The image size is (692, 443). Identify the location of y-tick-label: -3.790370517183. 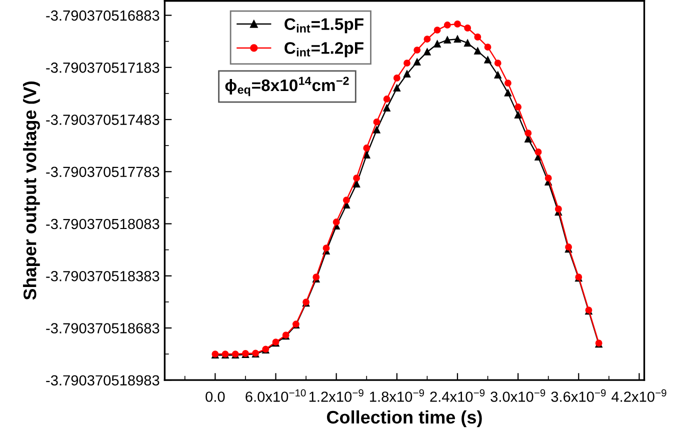
(103, 67).